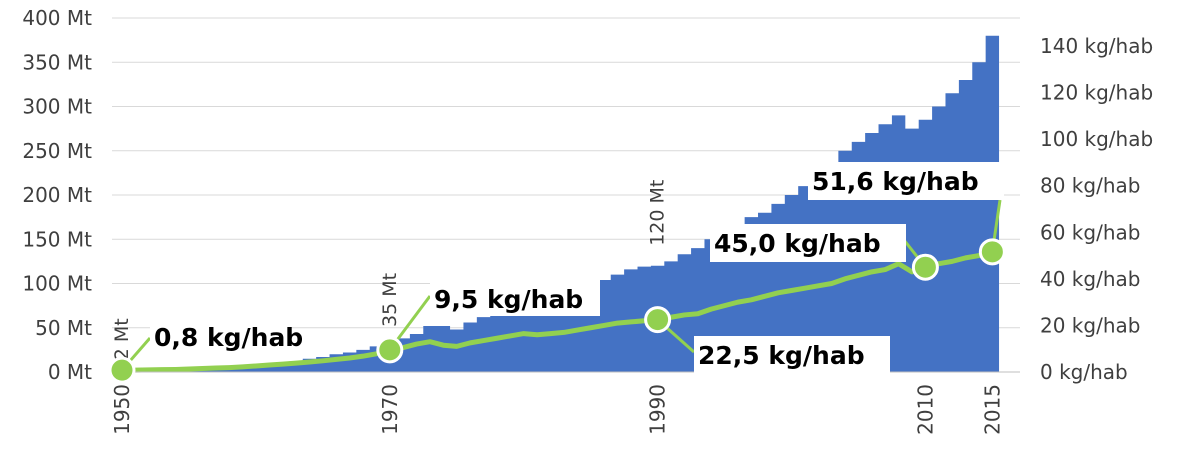 The image size is (1185, 459). I want to click on left-axis-tick-label: 350 Mt, so click(57, 62).